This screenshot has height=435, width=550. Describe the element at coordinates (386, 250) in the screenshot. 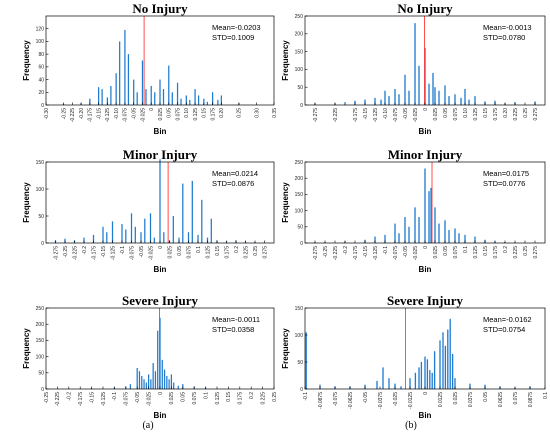

I see `panel-4-x-tick-label: -0.1` at that location.